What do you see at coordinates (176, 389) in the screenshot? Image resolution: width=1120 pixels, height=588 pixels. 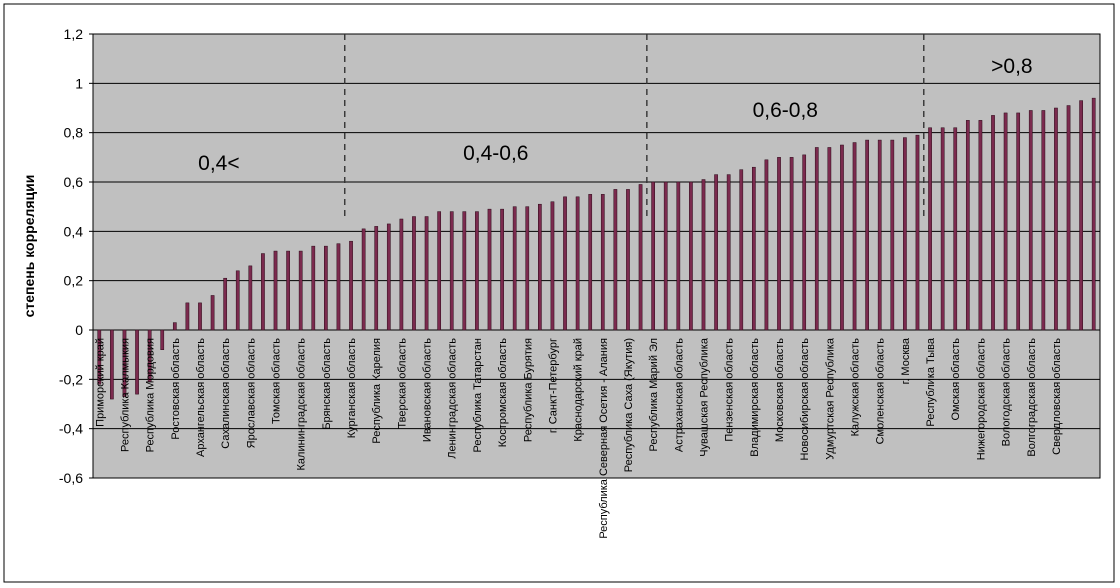 I see `category-label: Ростовская область` at bounding box center [176, 389].